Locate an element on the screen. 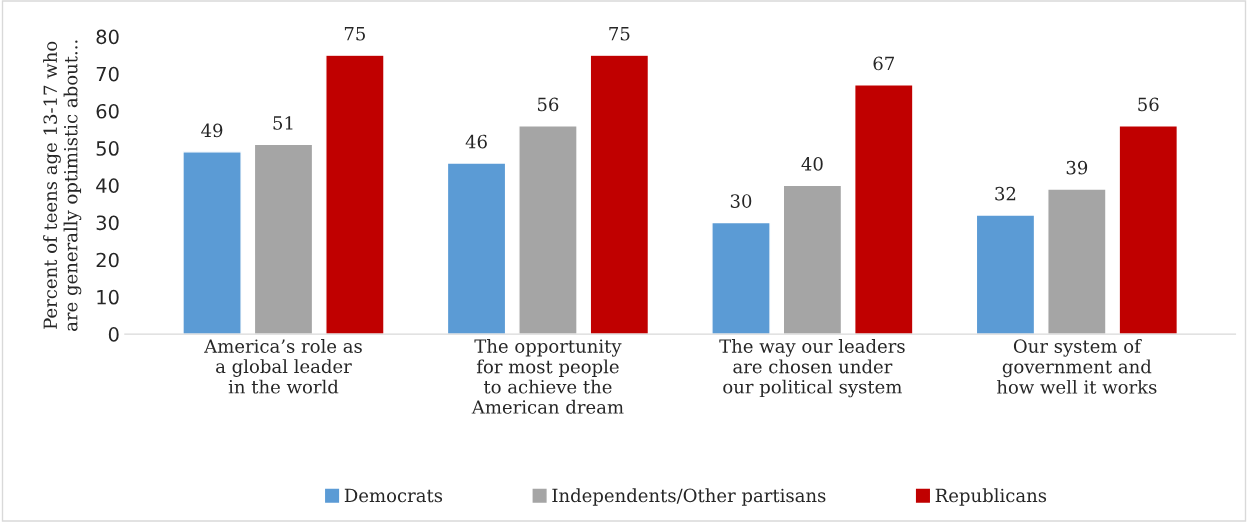 This screenshot has width=1248, height=522. x-tick-label: The way our leaders are chosen under our political system is located at coordinates (812, 368).